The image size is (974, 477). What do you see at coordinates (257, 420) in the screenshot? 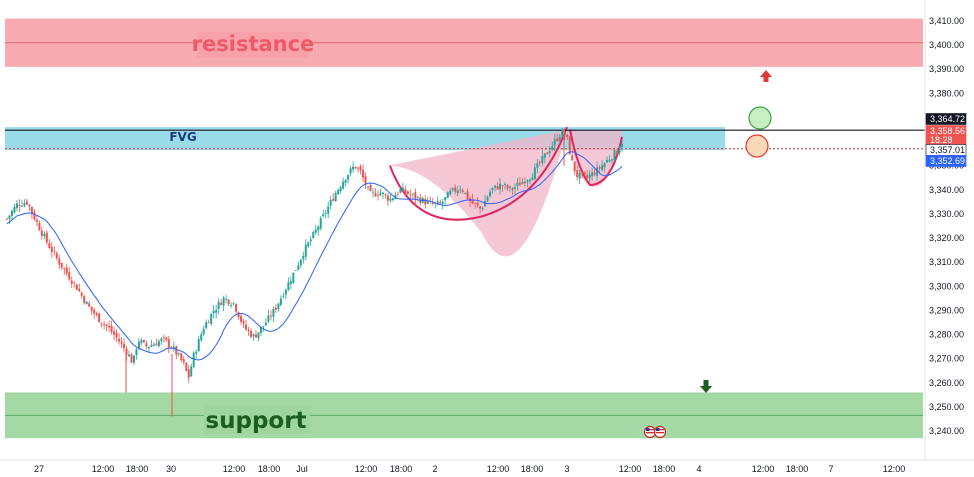
I see `support-label-bg` at bounding box center [257, 420].